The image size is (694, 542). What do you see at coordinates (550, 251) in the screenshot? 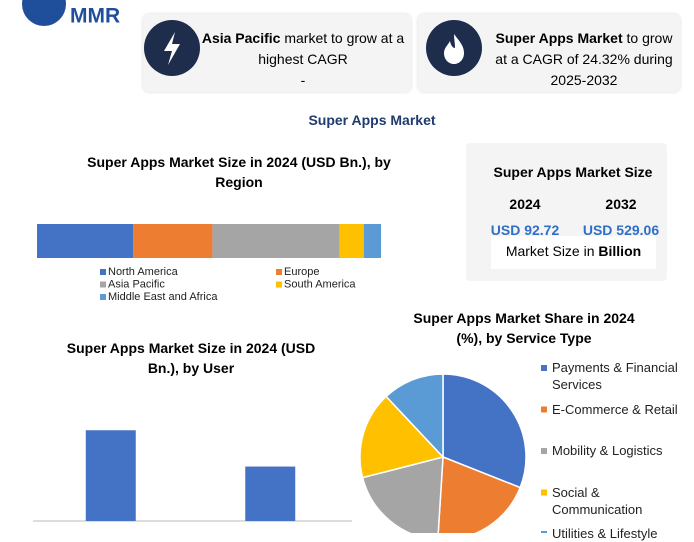
I see `caption-text: Market Size in` at bounding box center [550, 251].